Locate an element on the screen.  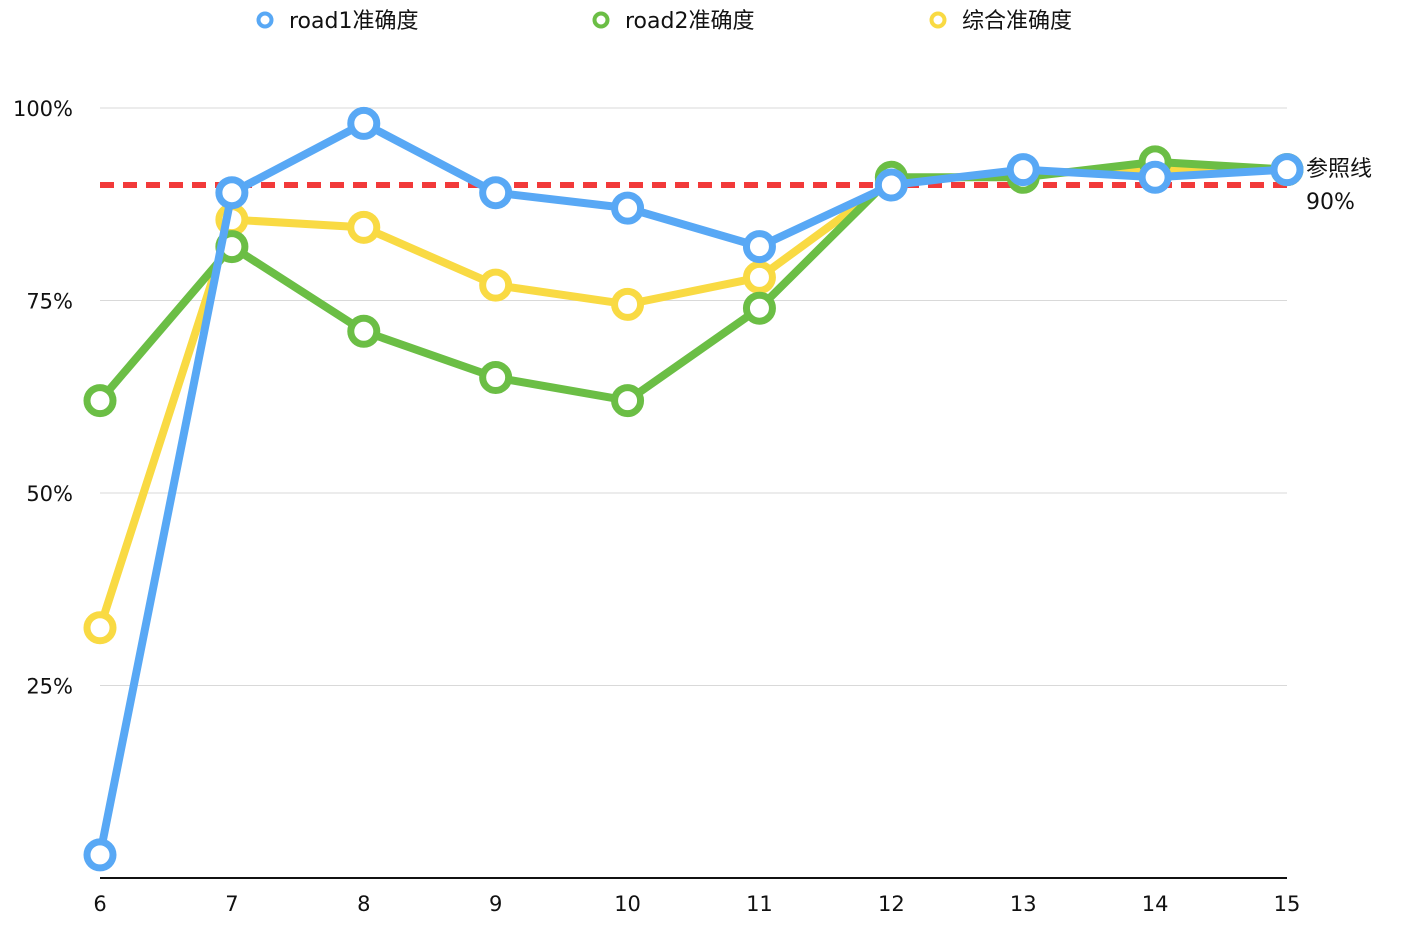
legend-item: 综合准确度 is located at coordinates (1000, 21).